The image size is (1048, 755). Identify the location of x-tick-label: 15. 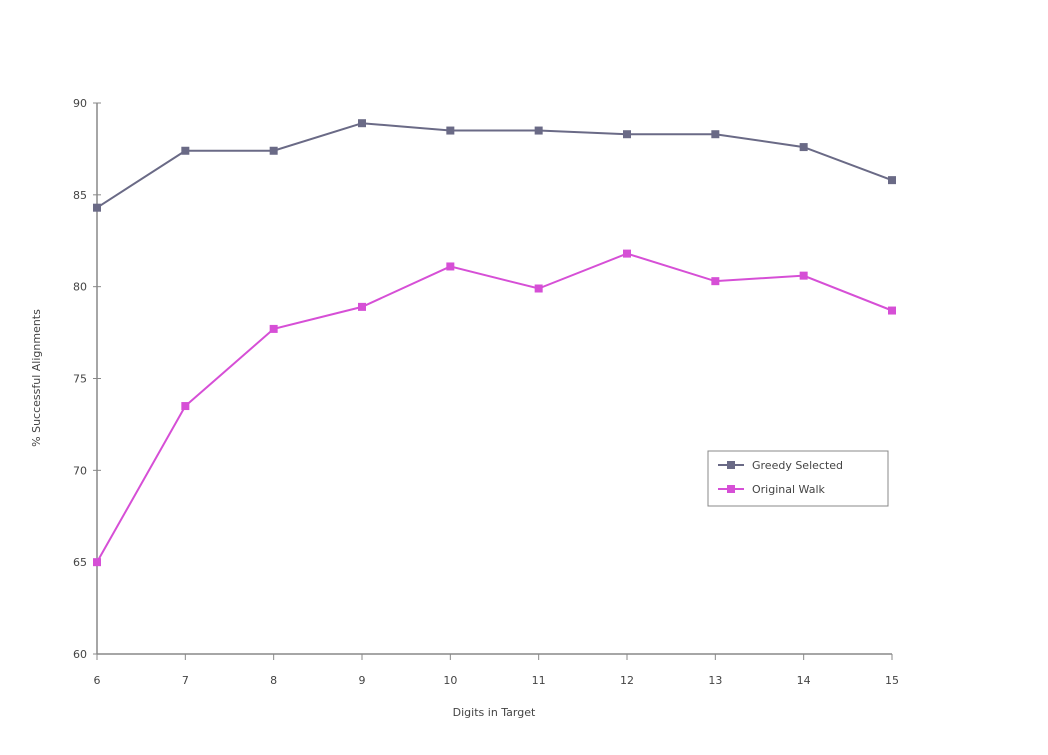
(892, 680).